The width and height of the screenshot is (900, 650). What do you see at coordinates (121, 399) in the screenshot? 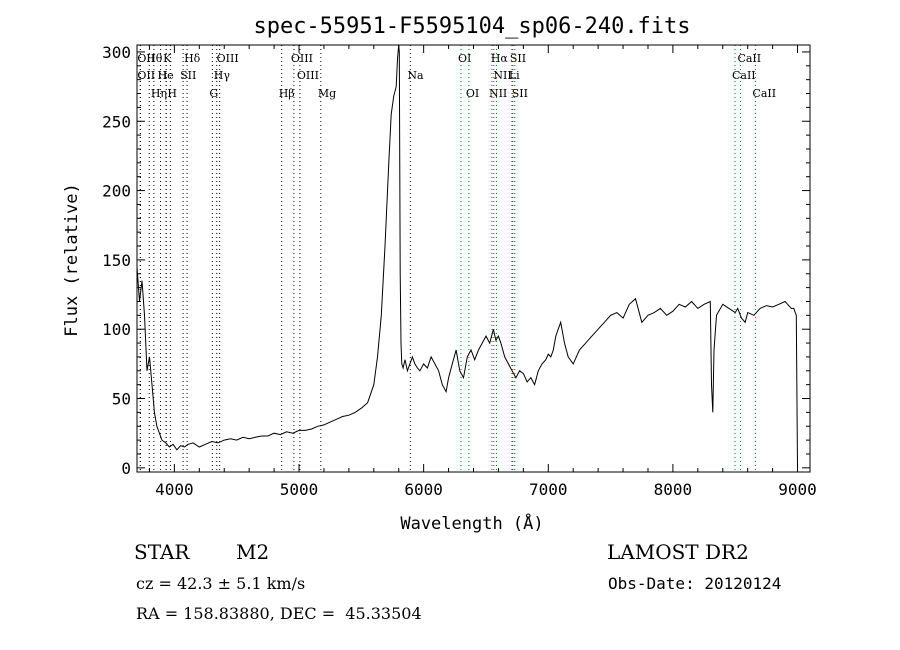
I see `y-tick-label: 50` at bounding box center [121, 399].